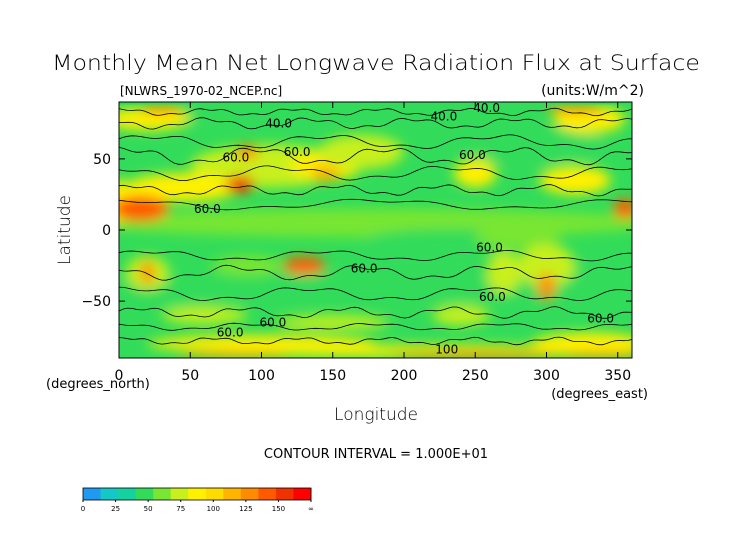 The height and width of the screenshot is (536, 752). I want to click on colorbar-tick-label: 50, so click(148, 509).